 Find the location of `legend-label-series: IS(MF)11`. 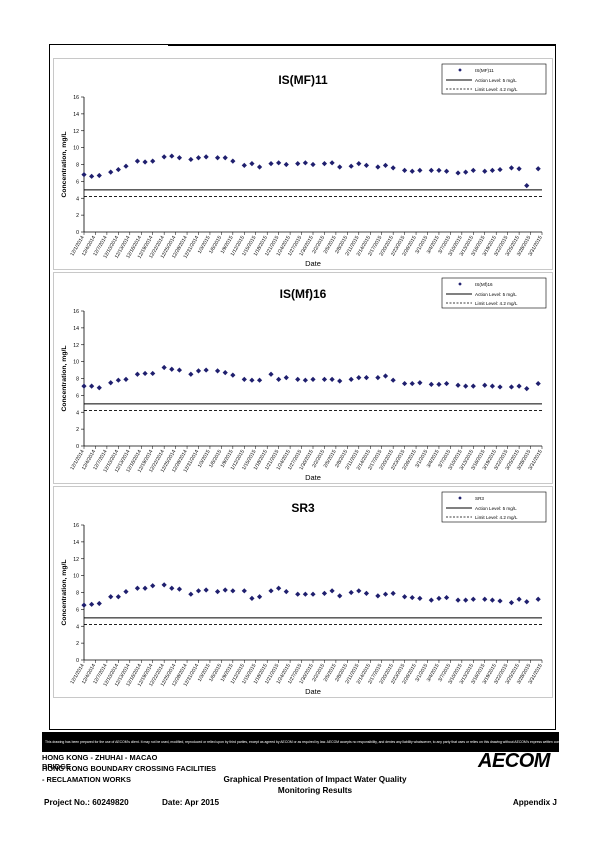

legend-label-series: IS(MF)11 is located at coordinates (484, 70).